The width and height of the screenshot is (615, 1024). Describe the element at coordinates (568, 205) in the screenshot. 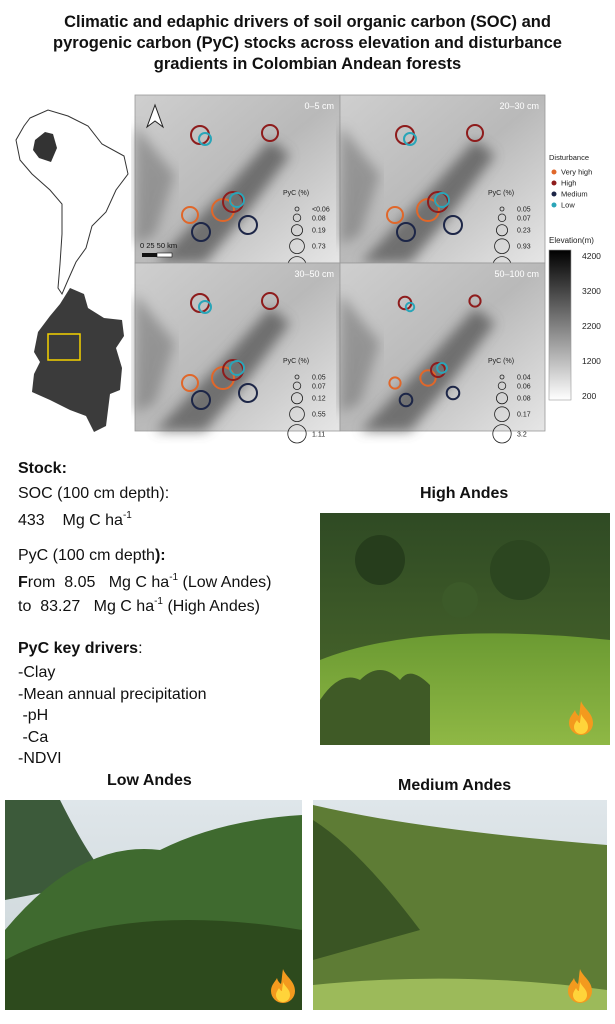

I see `disturbance-label: Low` at that location.